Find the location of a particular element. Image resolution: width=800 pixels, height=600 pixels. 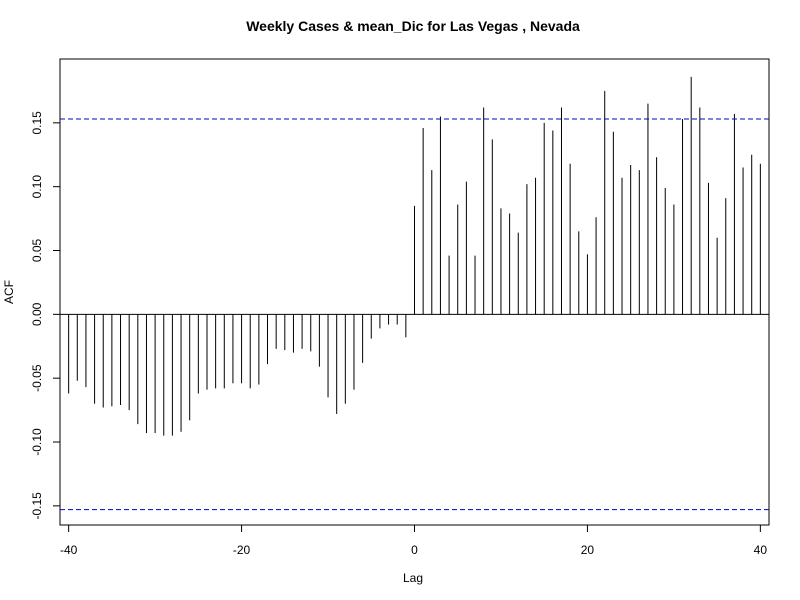

x-axis: -40 -20 0 20 40 is located at coordinates (414, 540).